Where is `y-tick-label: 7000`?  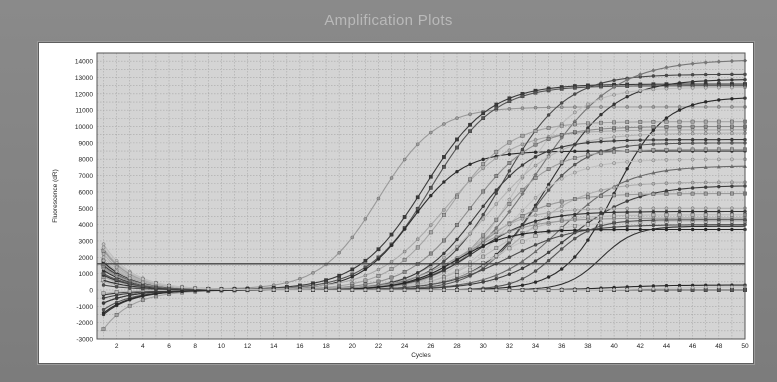
y-tick-label: 7000 is located at coordinates (86, 176).